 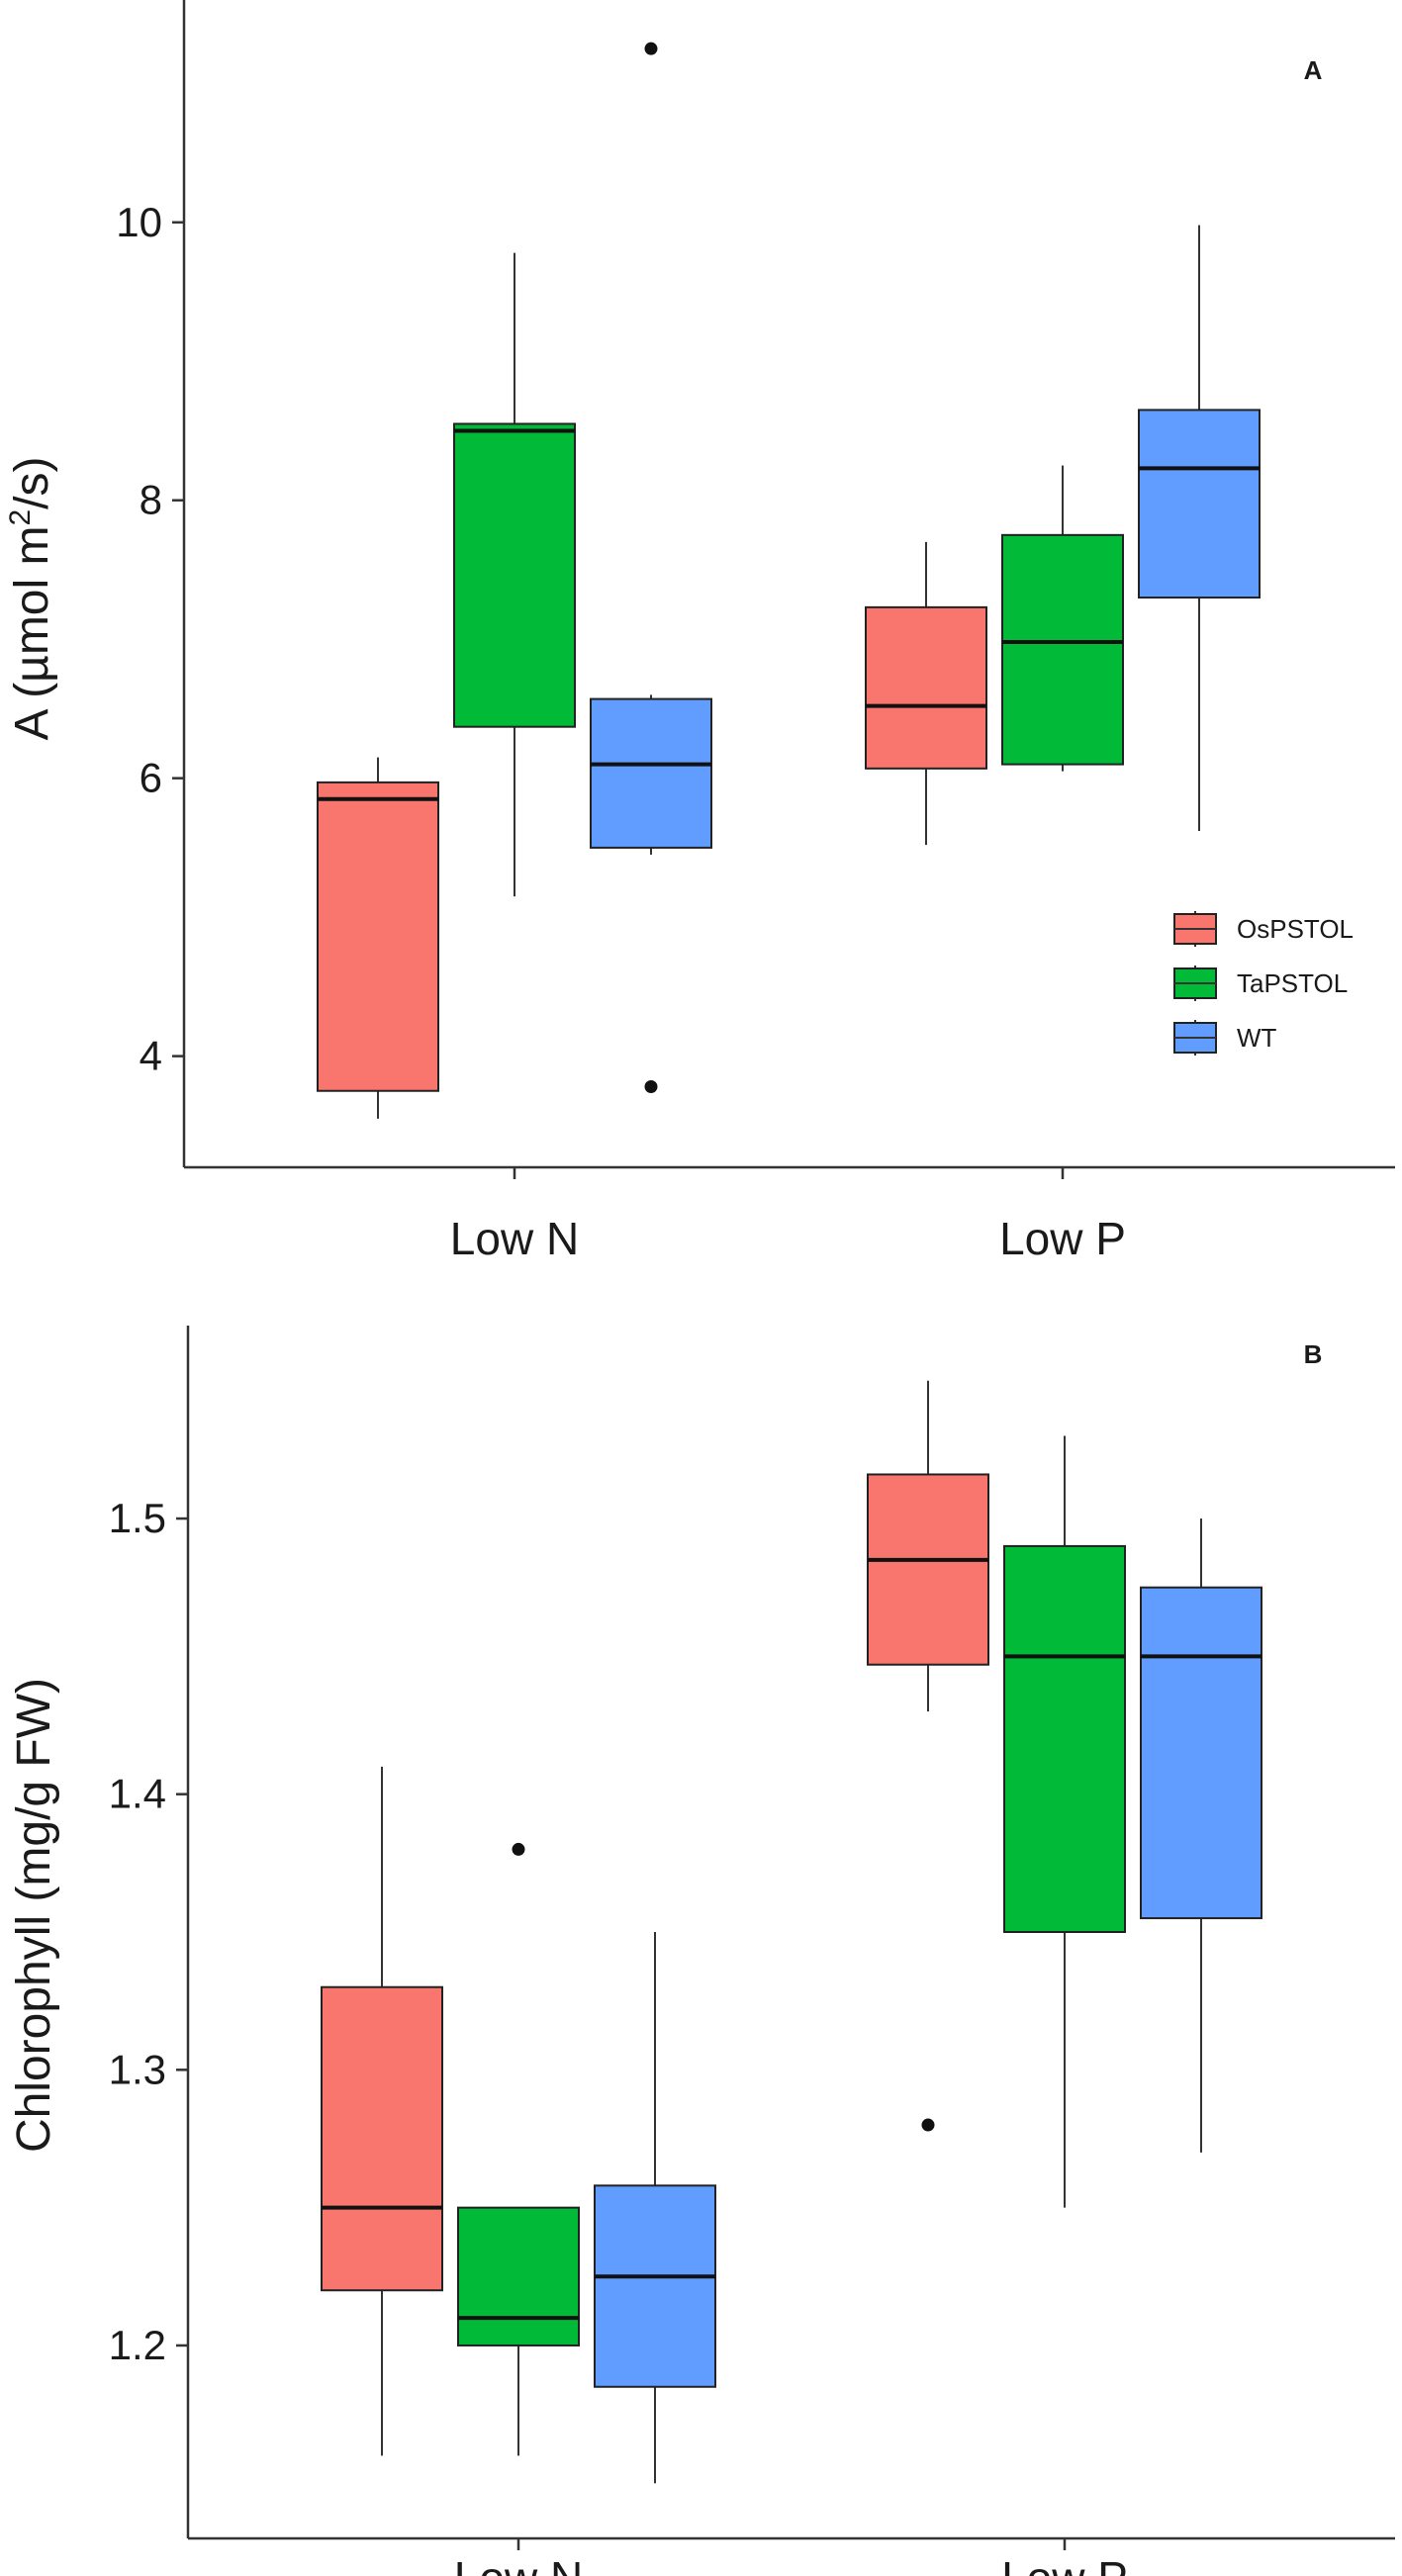 What do you see at coordinates (518, 2276) in the screenshot?
I see `panel-b-box-tapstol-low-n` at bounding box center [518, 2276].